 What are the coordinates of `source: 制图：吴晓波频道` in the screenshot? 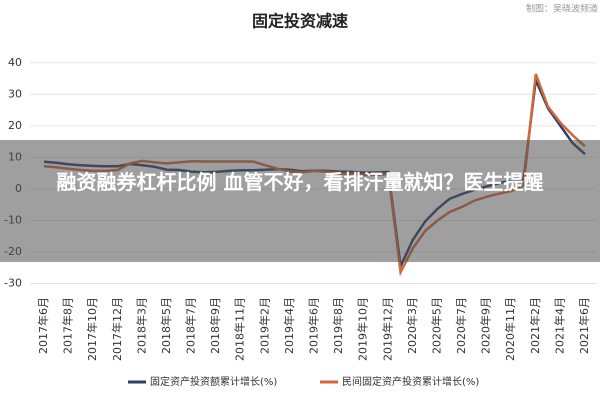 It's located at (562, 9).